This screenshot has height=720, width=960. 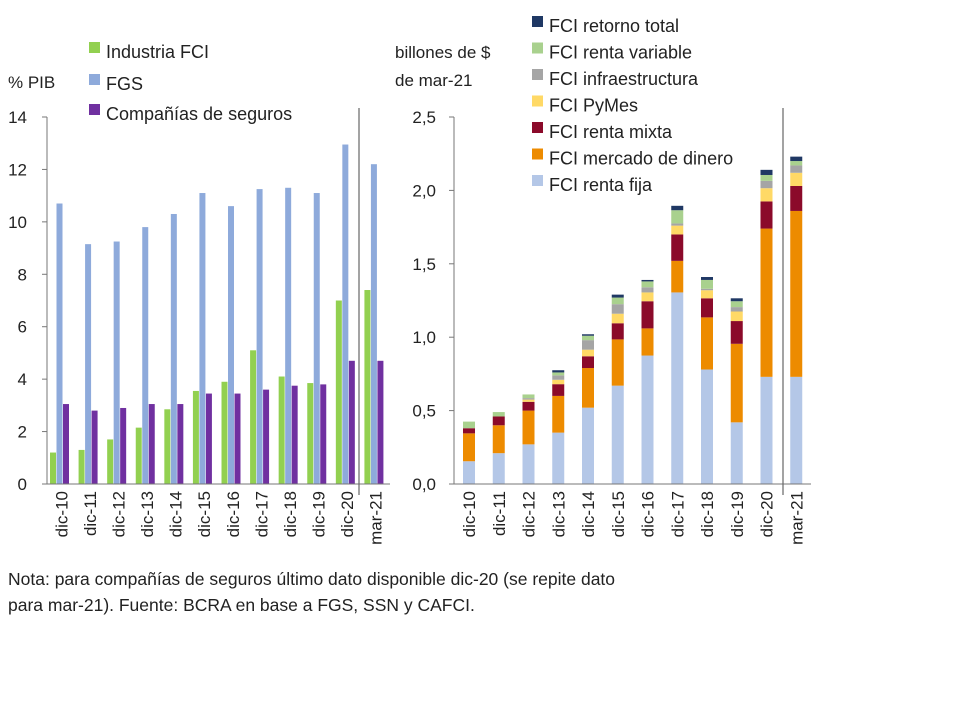 What do you see at coordinates (618, 514) in the screenshot?
I see `x-tick-label-right: dic-15` at bounding box center [618, 514].